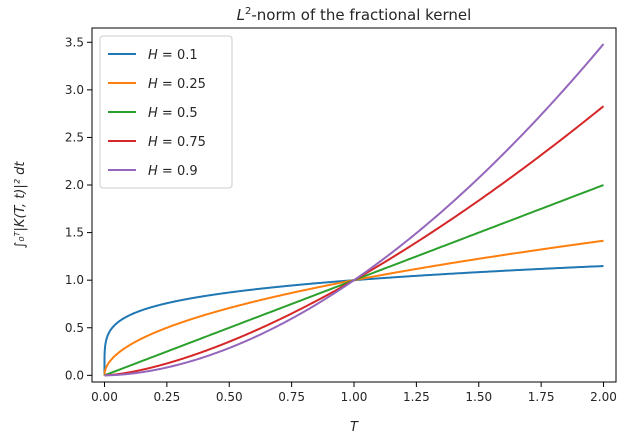 The image size is (624, 438). Describe the element at coordinates (354, 15) in the screenshot. I see `chart-title: L2-norm of the fractional kernel` at that location.